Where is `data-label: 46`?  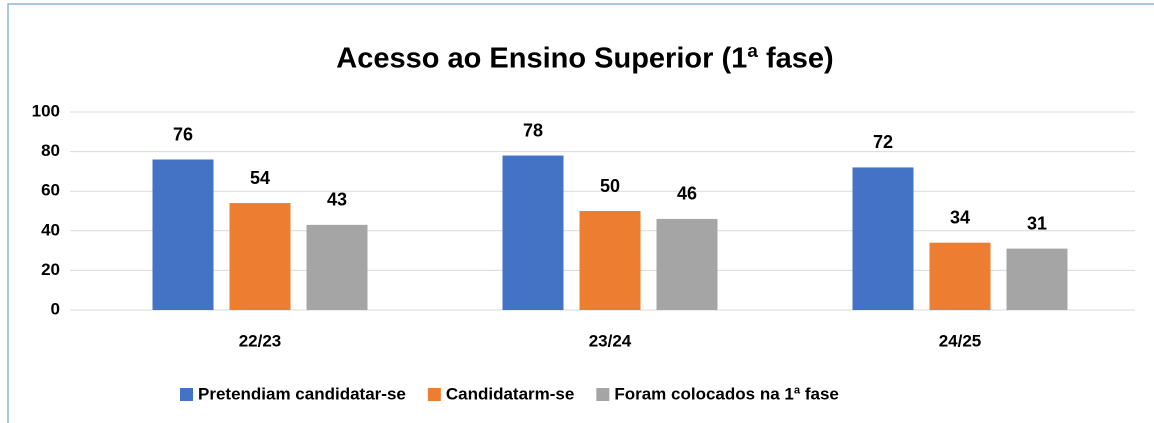 data-label: 46 is located at coordinates (687, 194).